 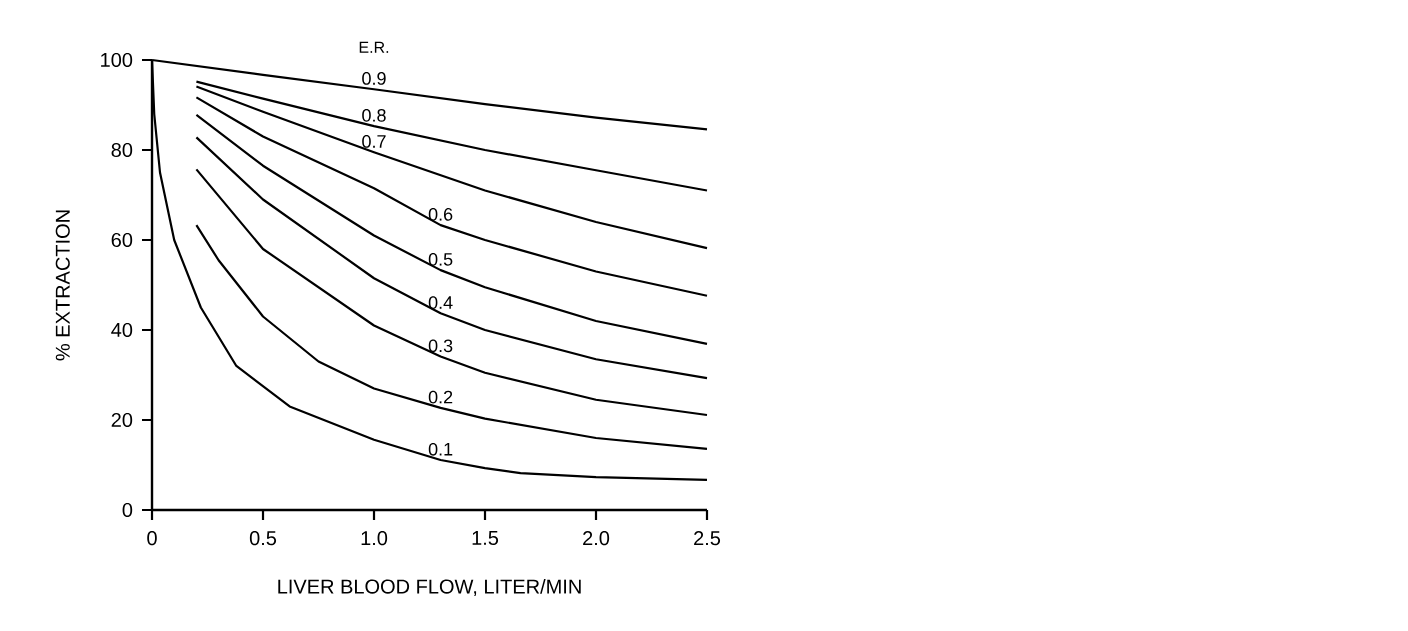 I want to click on y-tick-label: 20, so click(x=122, y=420).